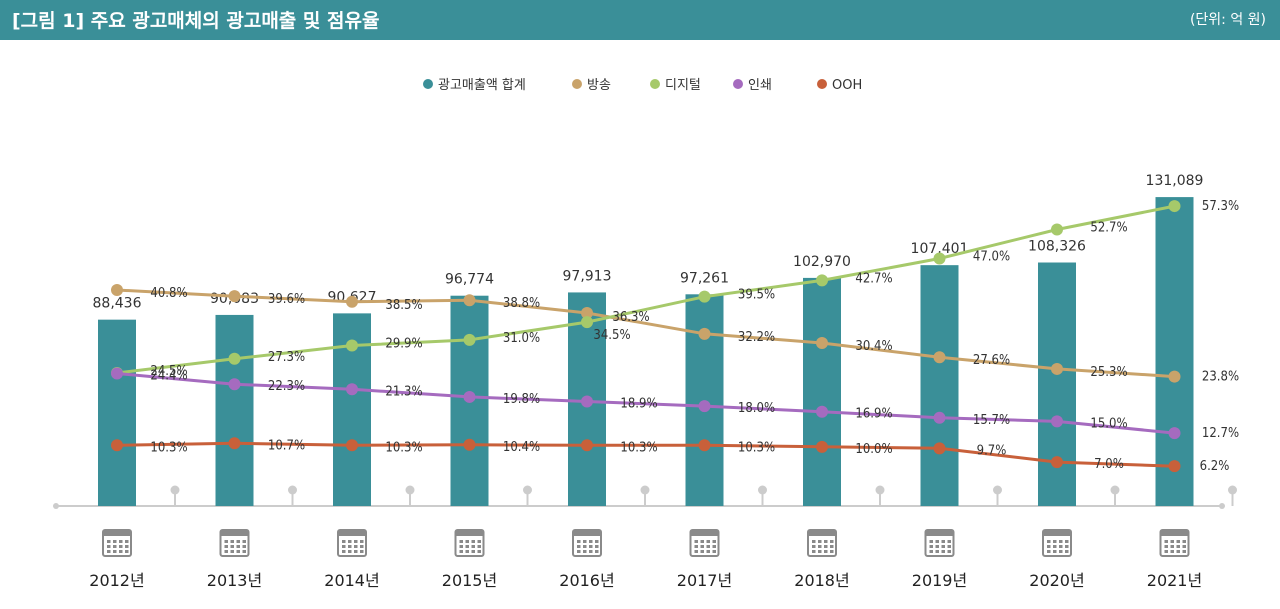 The image size is (1280, 609). Describe the element at coordinates (873, 346) in the screenshot. I see `label-broadcast-6: 30.4%` at that location.